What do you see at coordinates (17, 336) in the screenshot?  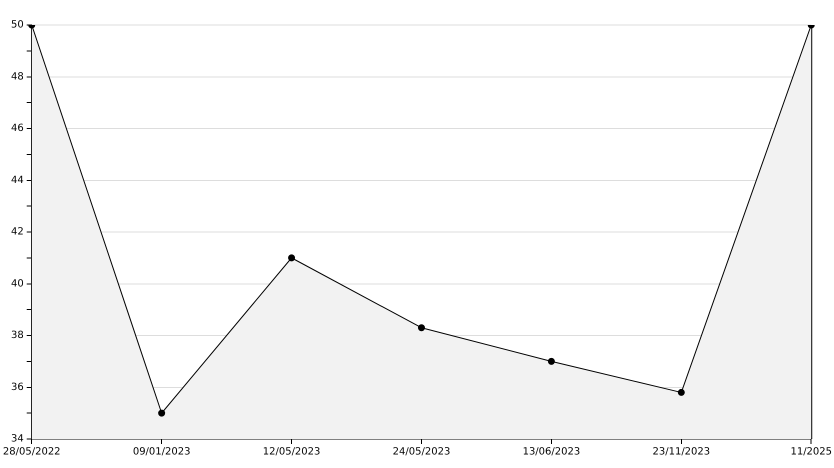 I see `y-tick-label: 38` at bounding box center [17, 336].